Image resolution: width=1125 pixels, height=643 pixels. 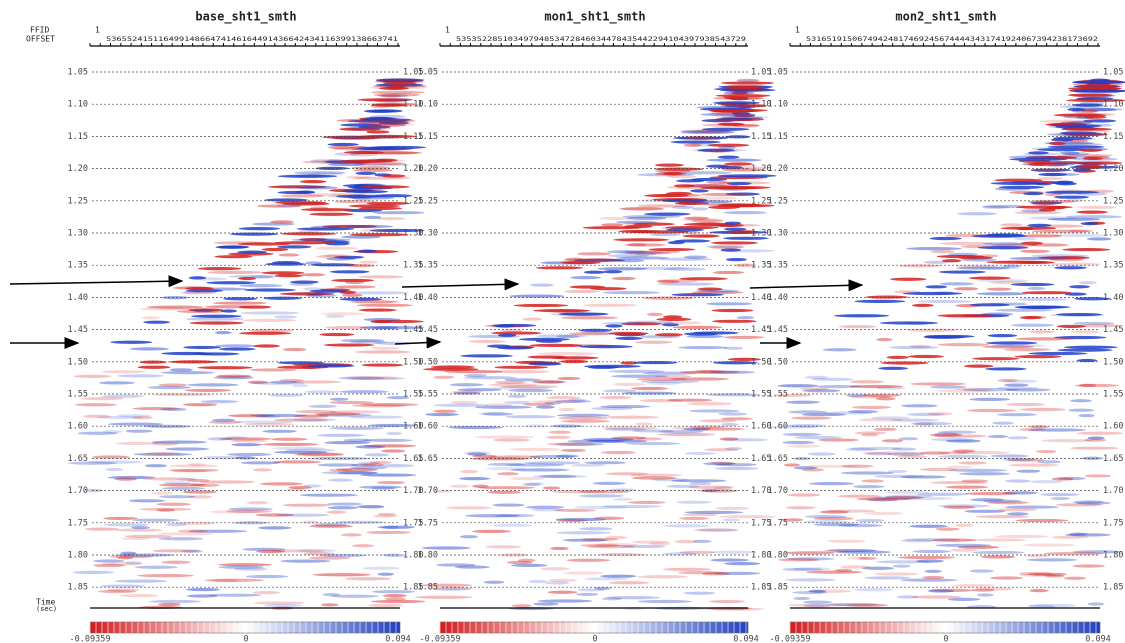 I want to click on time-tick-label: 1.05, so click(x=428, y=73).